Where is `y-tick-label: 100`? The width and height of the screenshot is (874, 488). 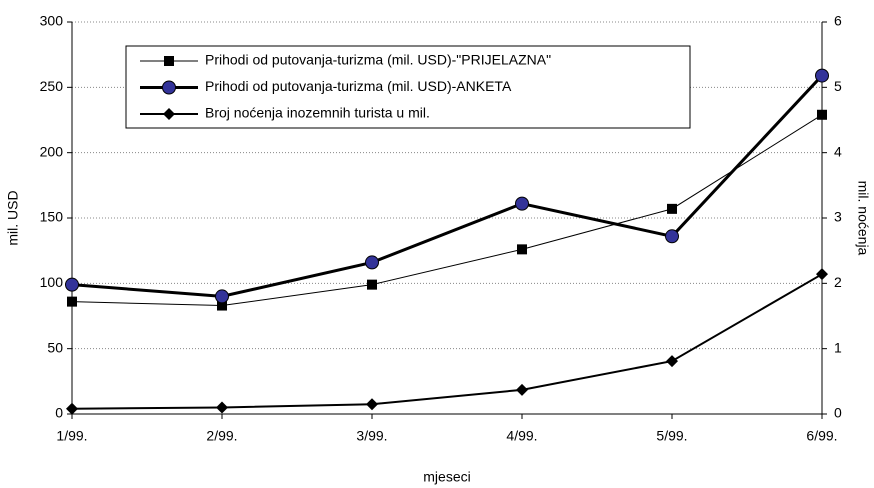 y-tick-label: 100 is located at coordinates (52, 282).